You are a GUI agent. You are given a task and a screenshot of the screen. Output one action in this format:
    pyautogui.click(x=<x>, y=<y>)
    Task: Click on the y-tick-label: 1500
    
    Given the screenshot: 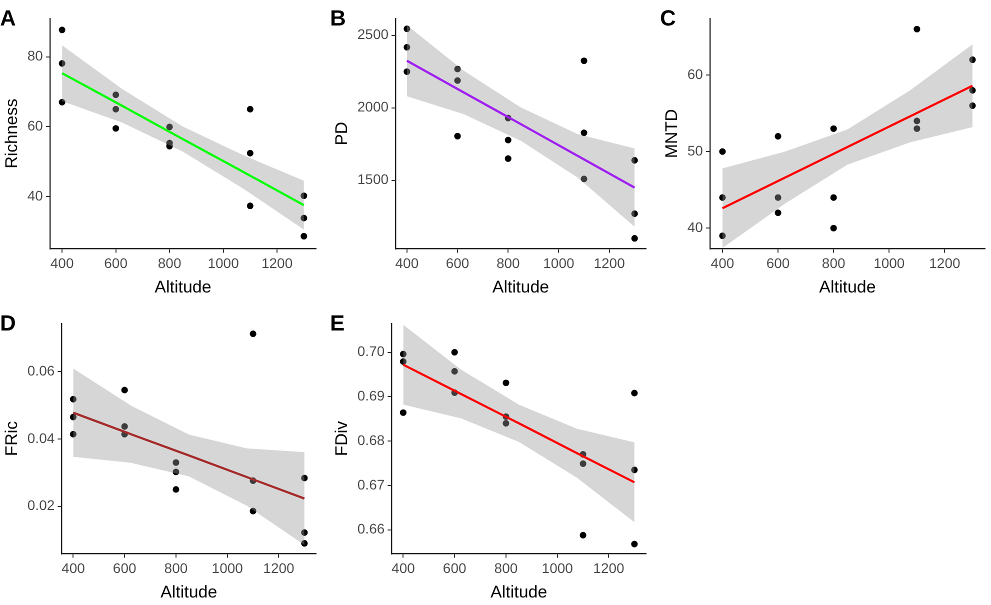 What is the action you would take?
    pyautogui.click(x=373, y=179)
    